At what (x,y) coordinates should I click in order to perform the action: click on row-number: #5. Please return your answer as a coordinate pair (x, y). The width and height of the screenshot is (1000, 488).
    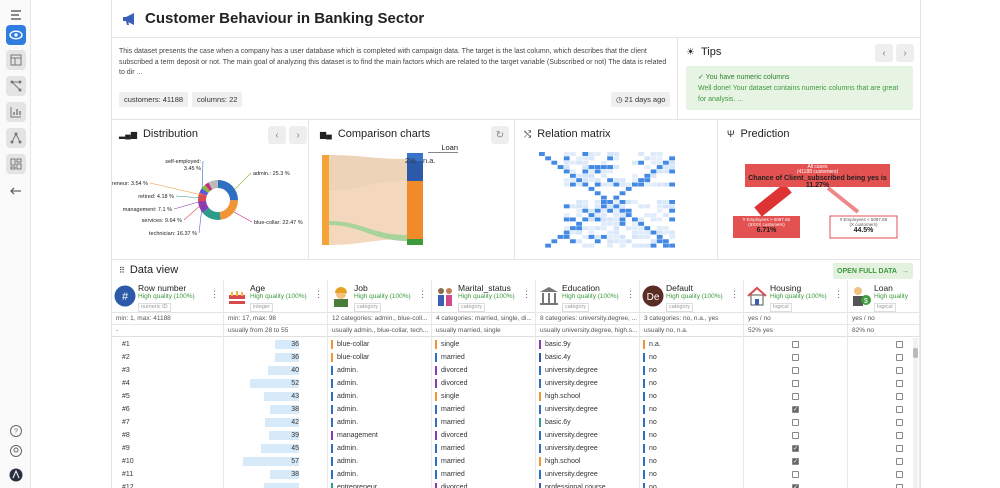
    Looking at the image, I should click on (126, 396).